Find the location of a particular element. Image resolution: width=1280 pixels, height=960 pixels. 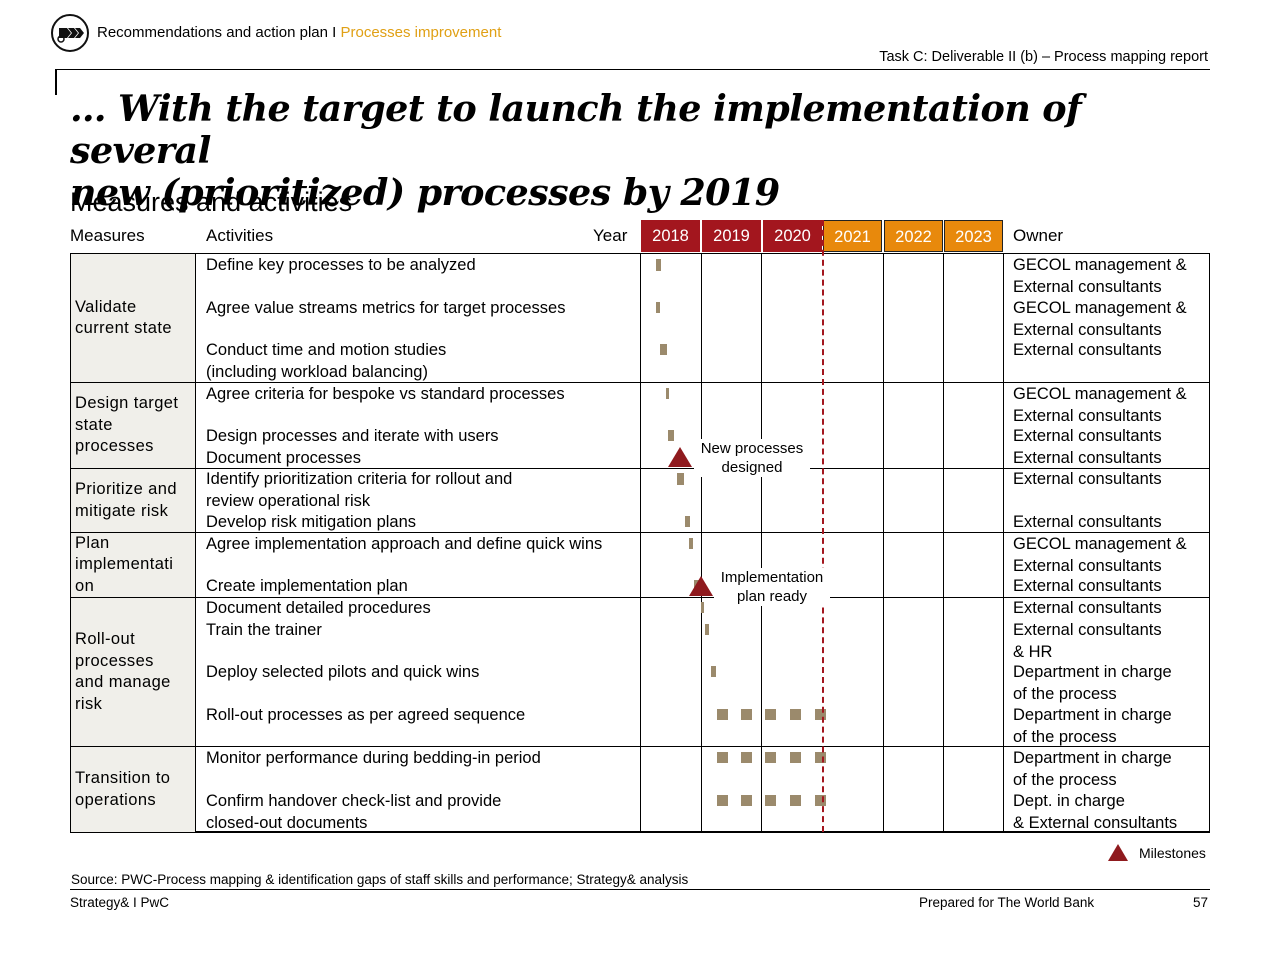

activity-item: Define key processes to be analyzed is located at coordinates (341, 265).